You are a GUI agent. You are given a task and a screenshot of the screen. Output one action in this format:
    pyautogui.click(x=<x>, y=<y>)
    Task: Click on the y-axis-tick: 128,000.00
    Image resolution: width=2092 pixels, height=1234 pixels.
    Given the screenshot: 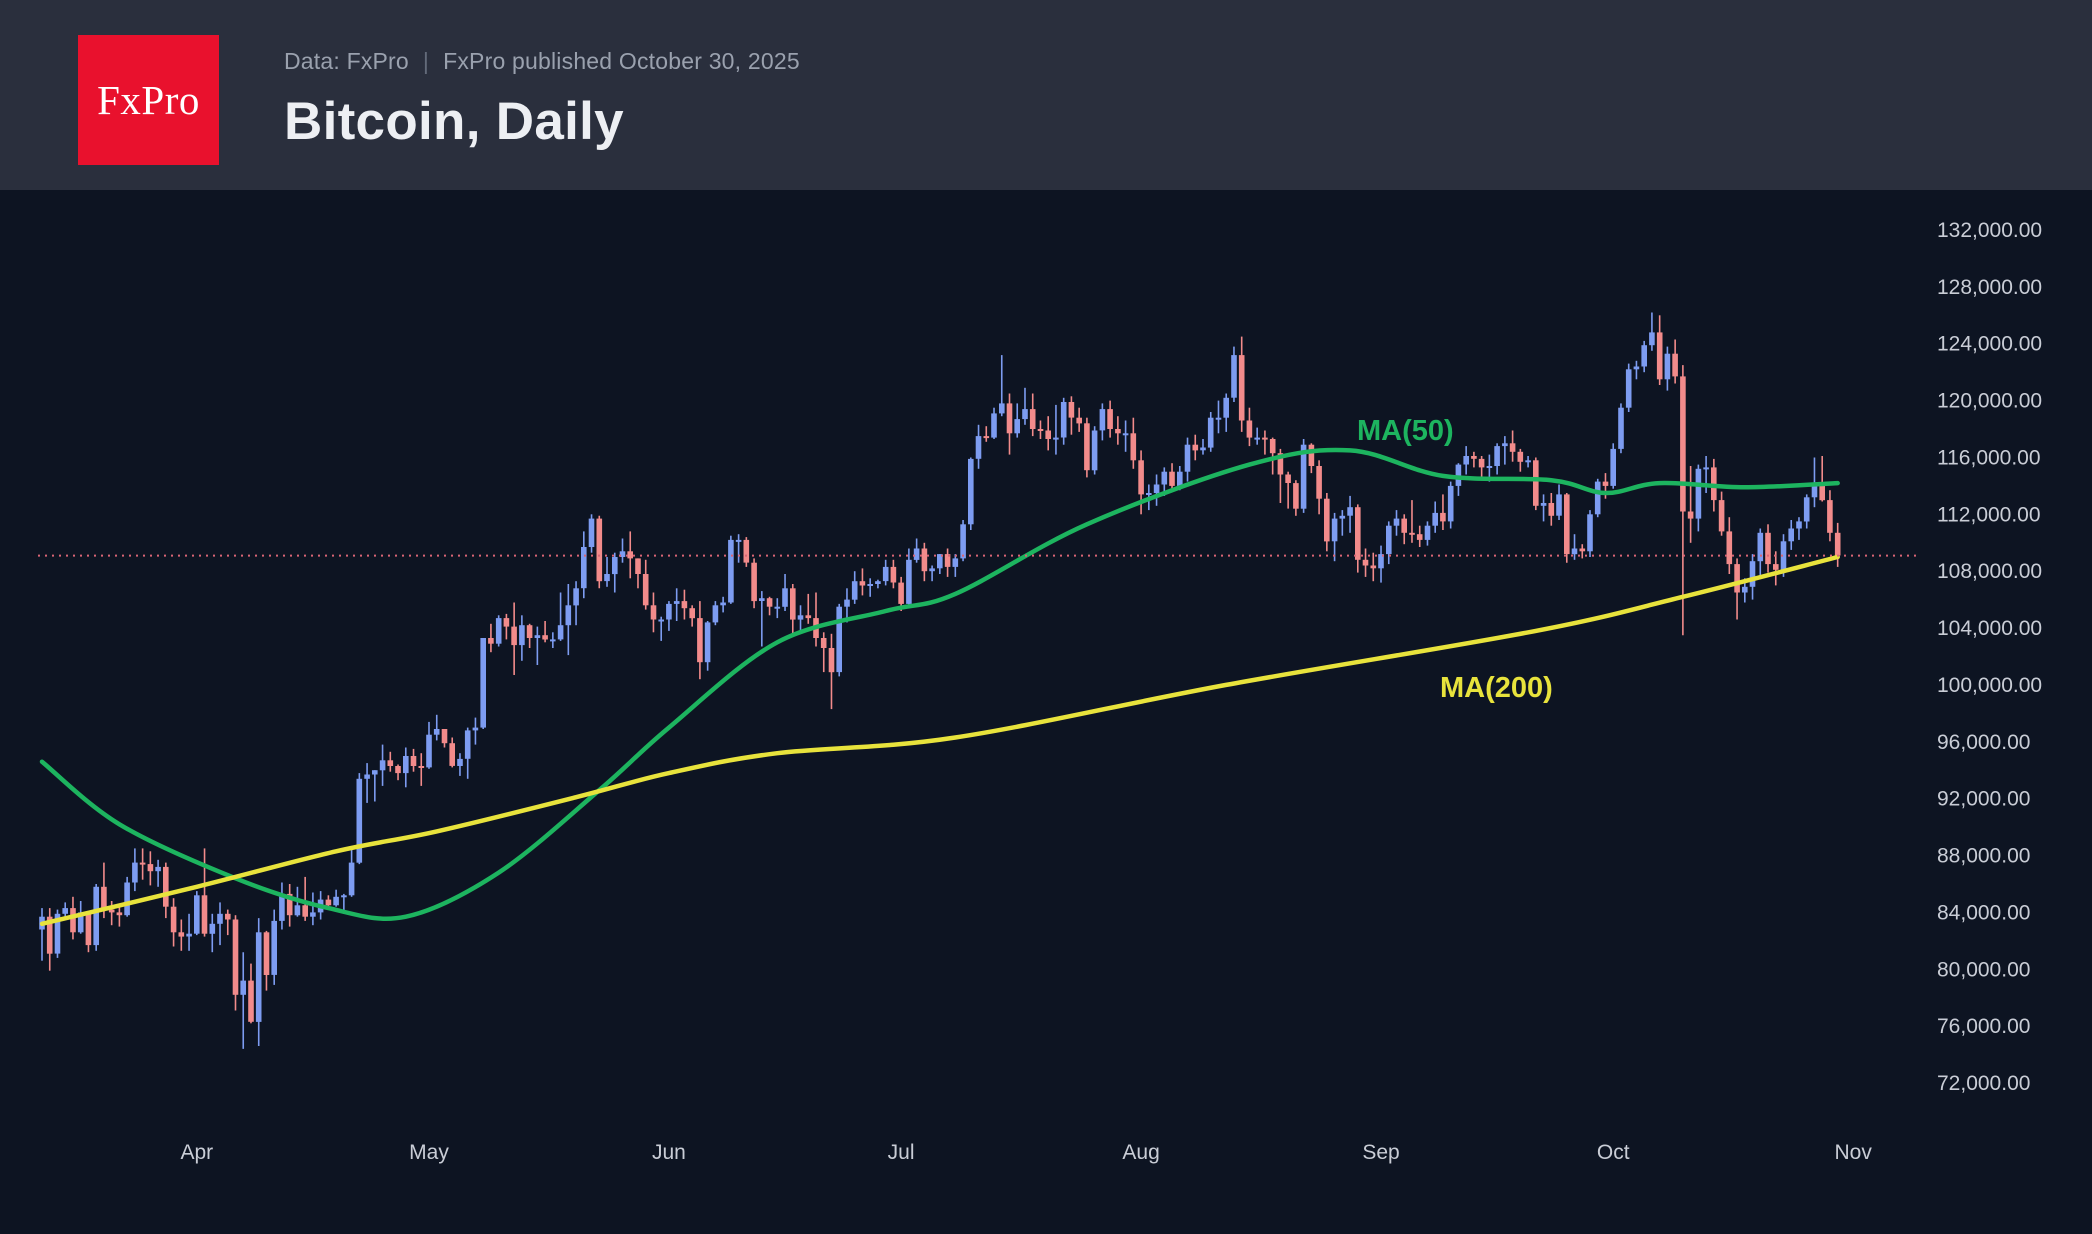 What is the action you would take?
    pyautogui.click(x=1989, y=287)
    